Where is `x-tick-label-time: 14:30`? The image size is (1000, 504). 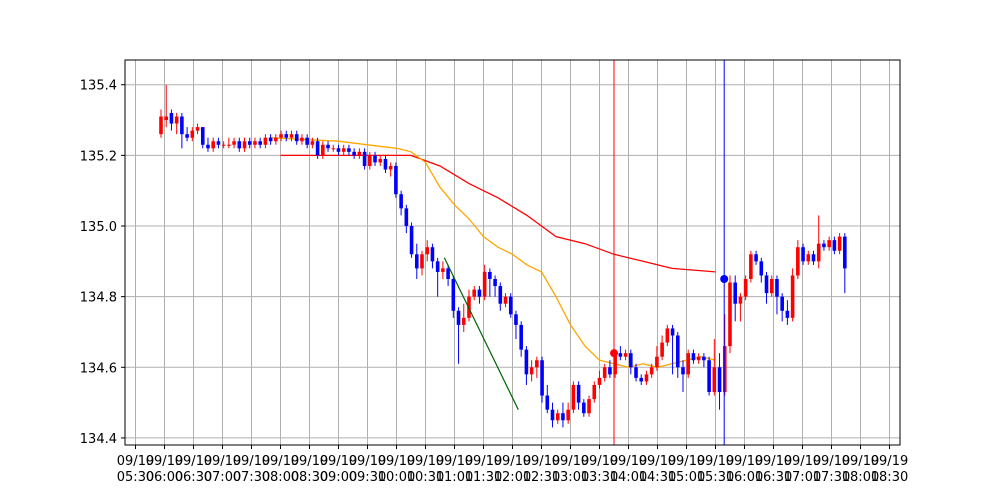 x-tick-label-time: 14:30 is located at coordinates (657, 477).